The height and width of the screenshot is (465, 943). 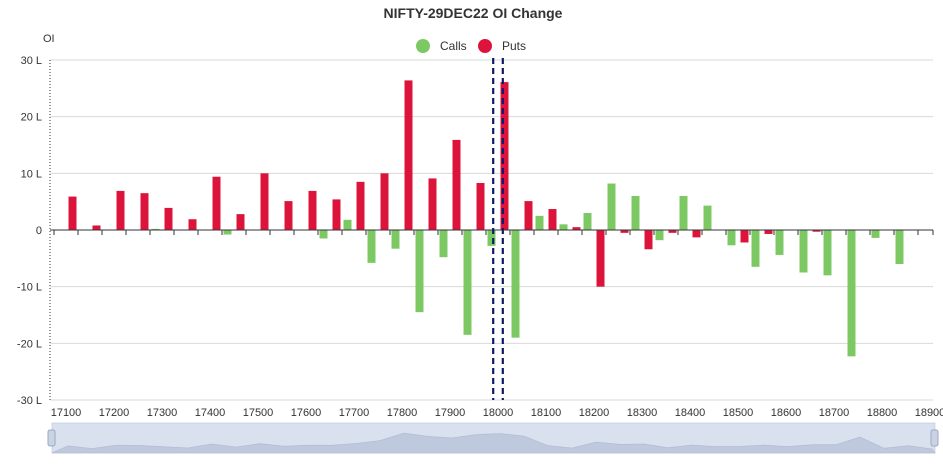 What do you see at coordinates (354, 413) in the screenshot?
I see `x-tick-label: 17700` at bounding box center [354, 413].